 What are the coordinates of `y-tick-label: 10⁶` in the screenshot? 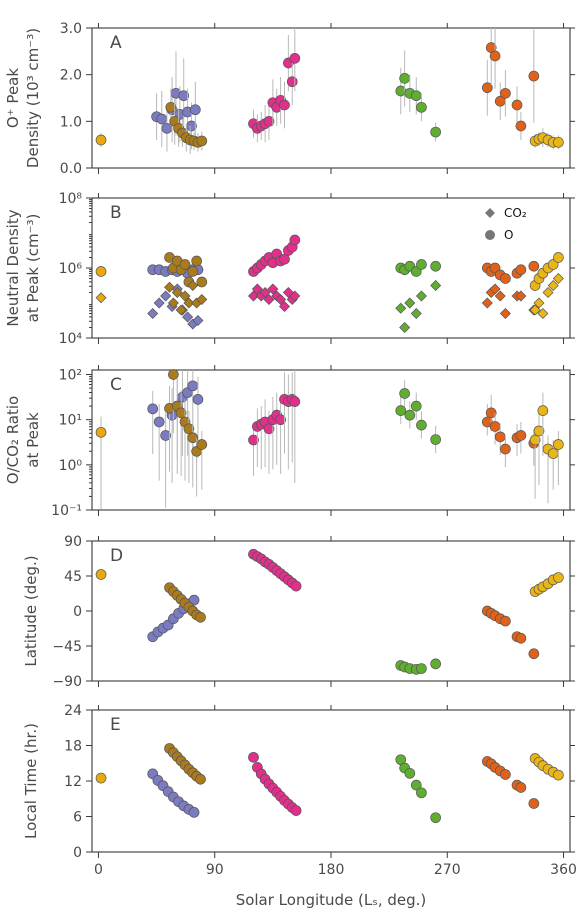 It's located at (71, 269).